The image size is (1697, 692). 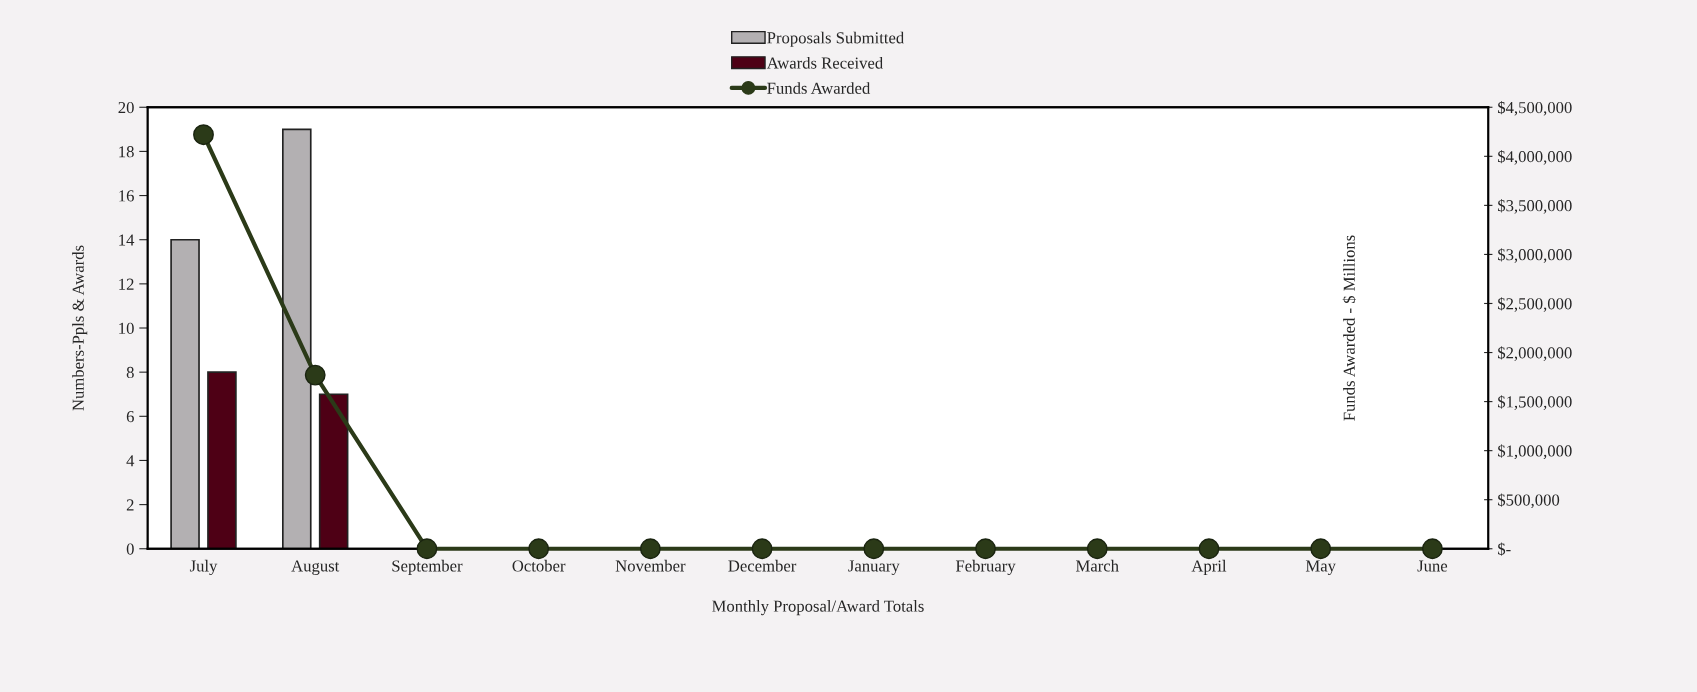 I want to click on y-axis-title: Numbers-Ppls & Awards, so click(x=80, y=328).